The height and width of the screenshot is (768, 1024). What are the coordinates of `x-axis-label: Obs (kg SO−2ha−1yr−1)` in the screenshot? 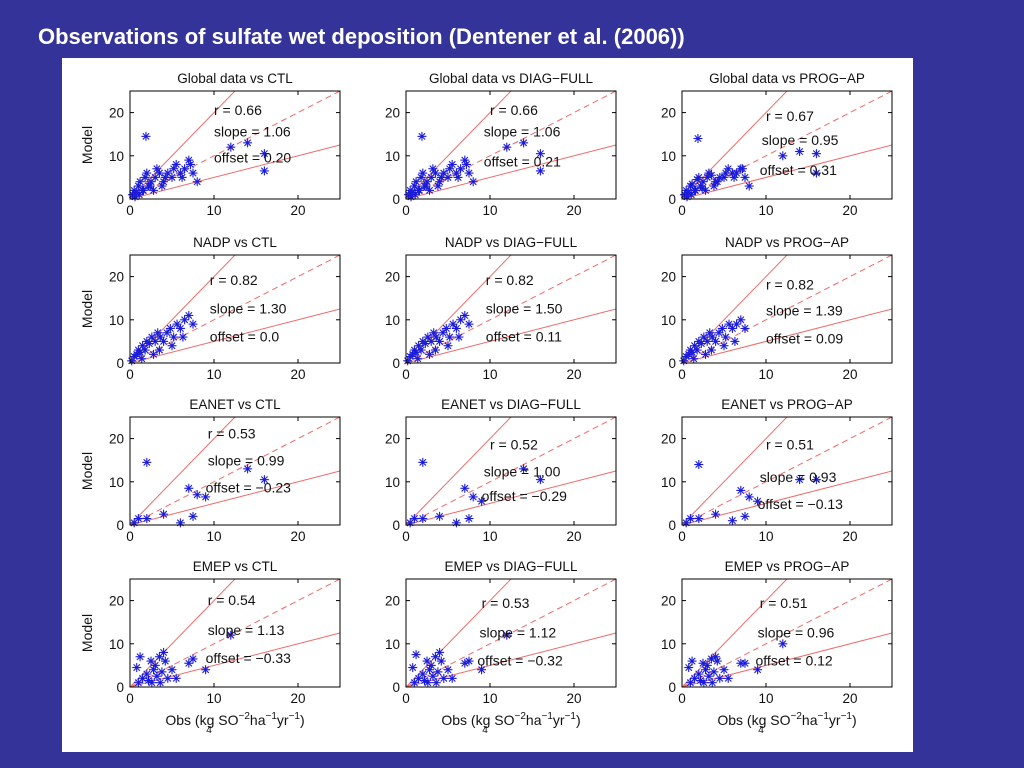 It's located at (510, 719).